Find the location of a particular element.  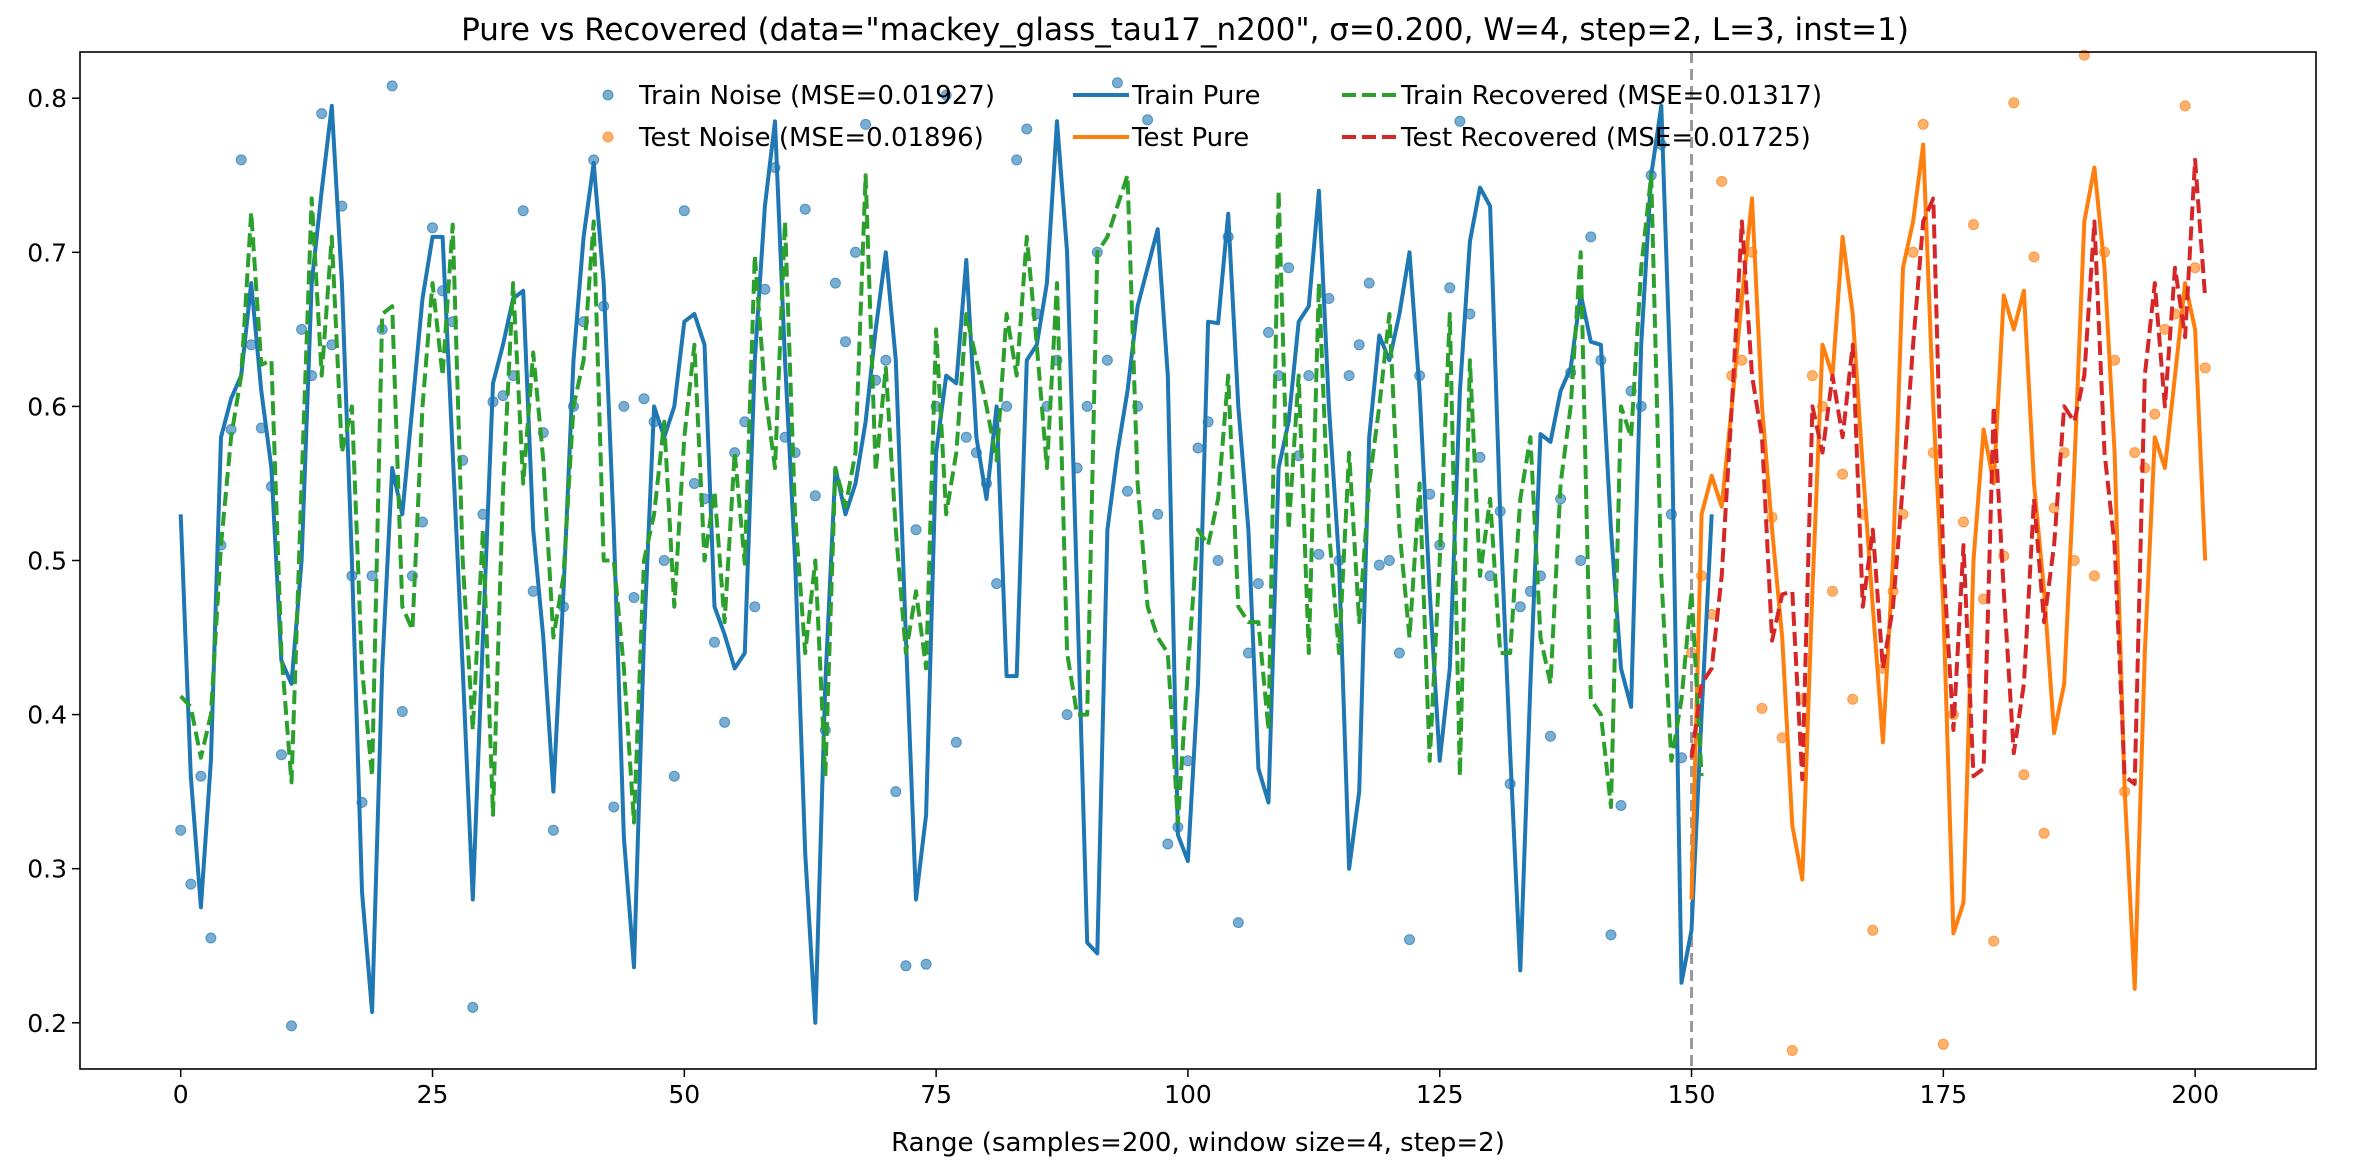

legend-label: Test Noise (MSE=0.01896) is located at coordinates (811, 138).